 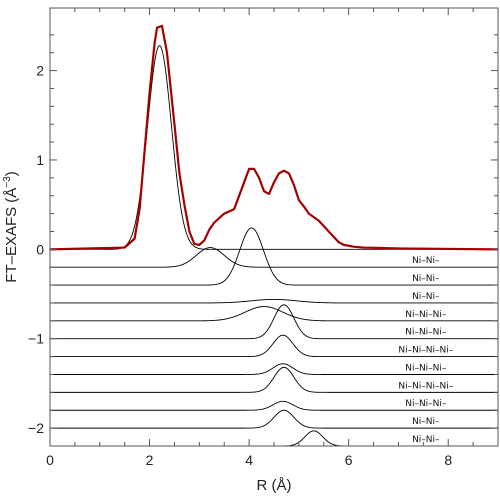 What do you see at coordinates (426, 279) in the screenshot?
I see `component-label-2: Ni–Ni–` at bounding box center [426, 279].